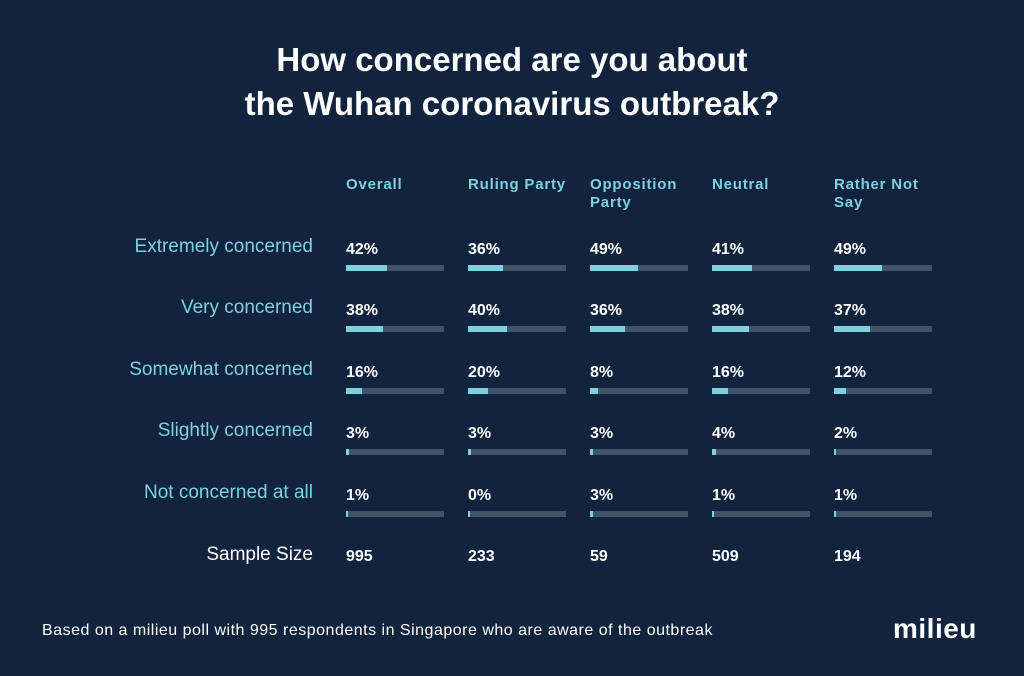 The image size is (1024, 676). Describe the element at coordinates (883, 256) in the screenshot. I see `table-cell: 49%` at that location.